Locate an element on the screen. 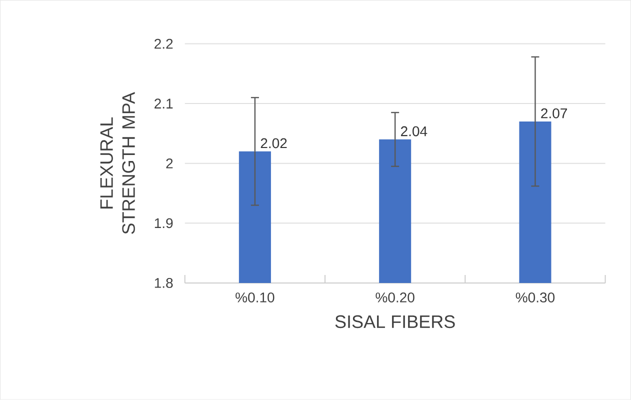 This screenshot has height=400, width=631. x-axis-title: SISAL FIBERS is located at coordinates (395, 321).